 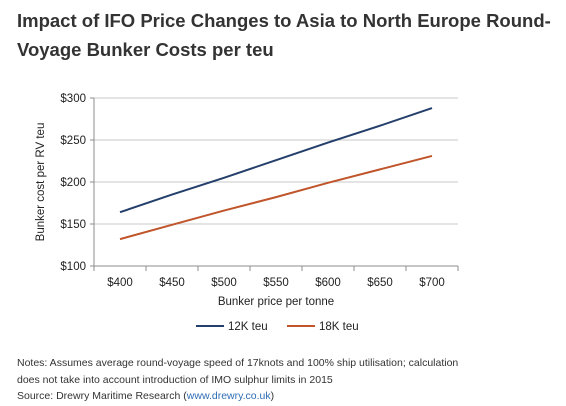 I want to click on x-tick-label: $550, so click(x=276, y=283).